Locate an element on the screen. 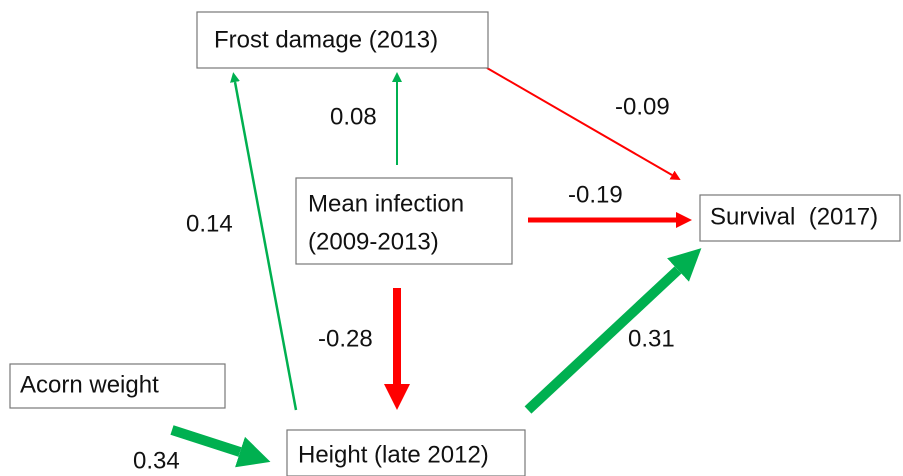 The width and height of the screenshot is (903, 476). node-label: Survival (2017) is located at coordinates (794, 216).